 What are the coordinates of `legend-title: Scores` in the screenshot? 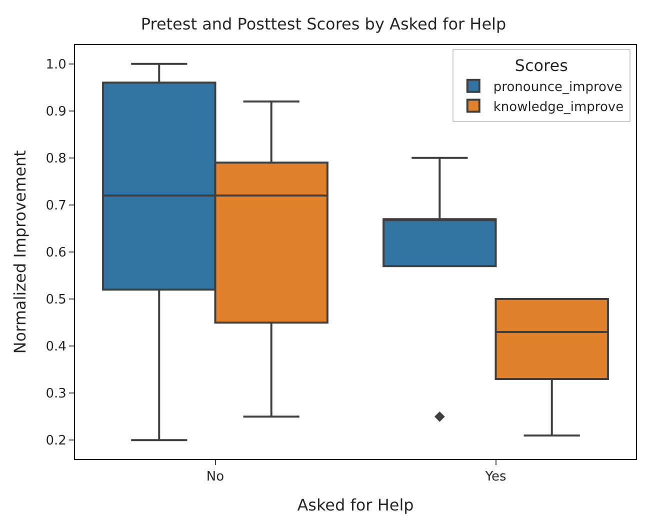 It's located at (541, 65).